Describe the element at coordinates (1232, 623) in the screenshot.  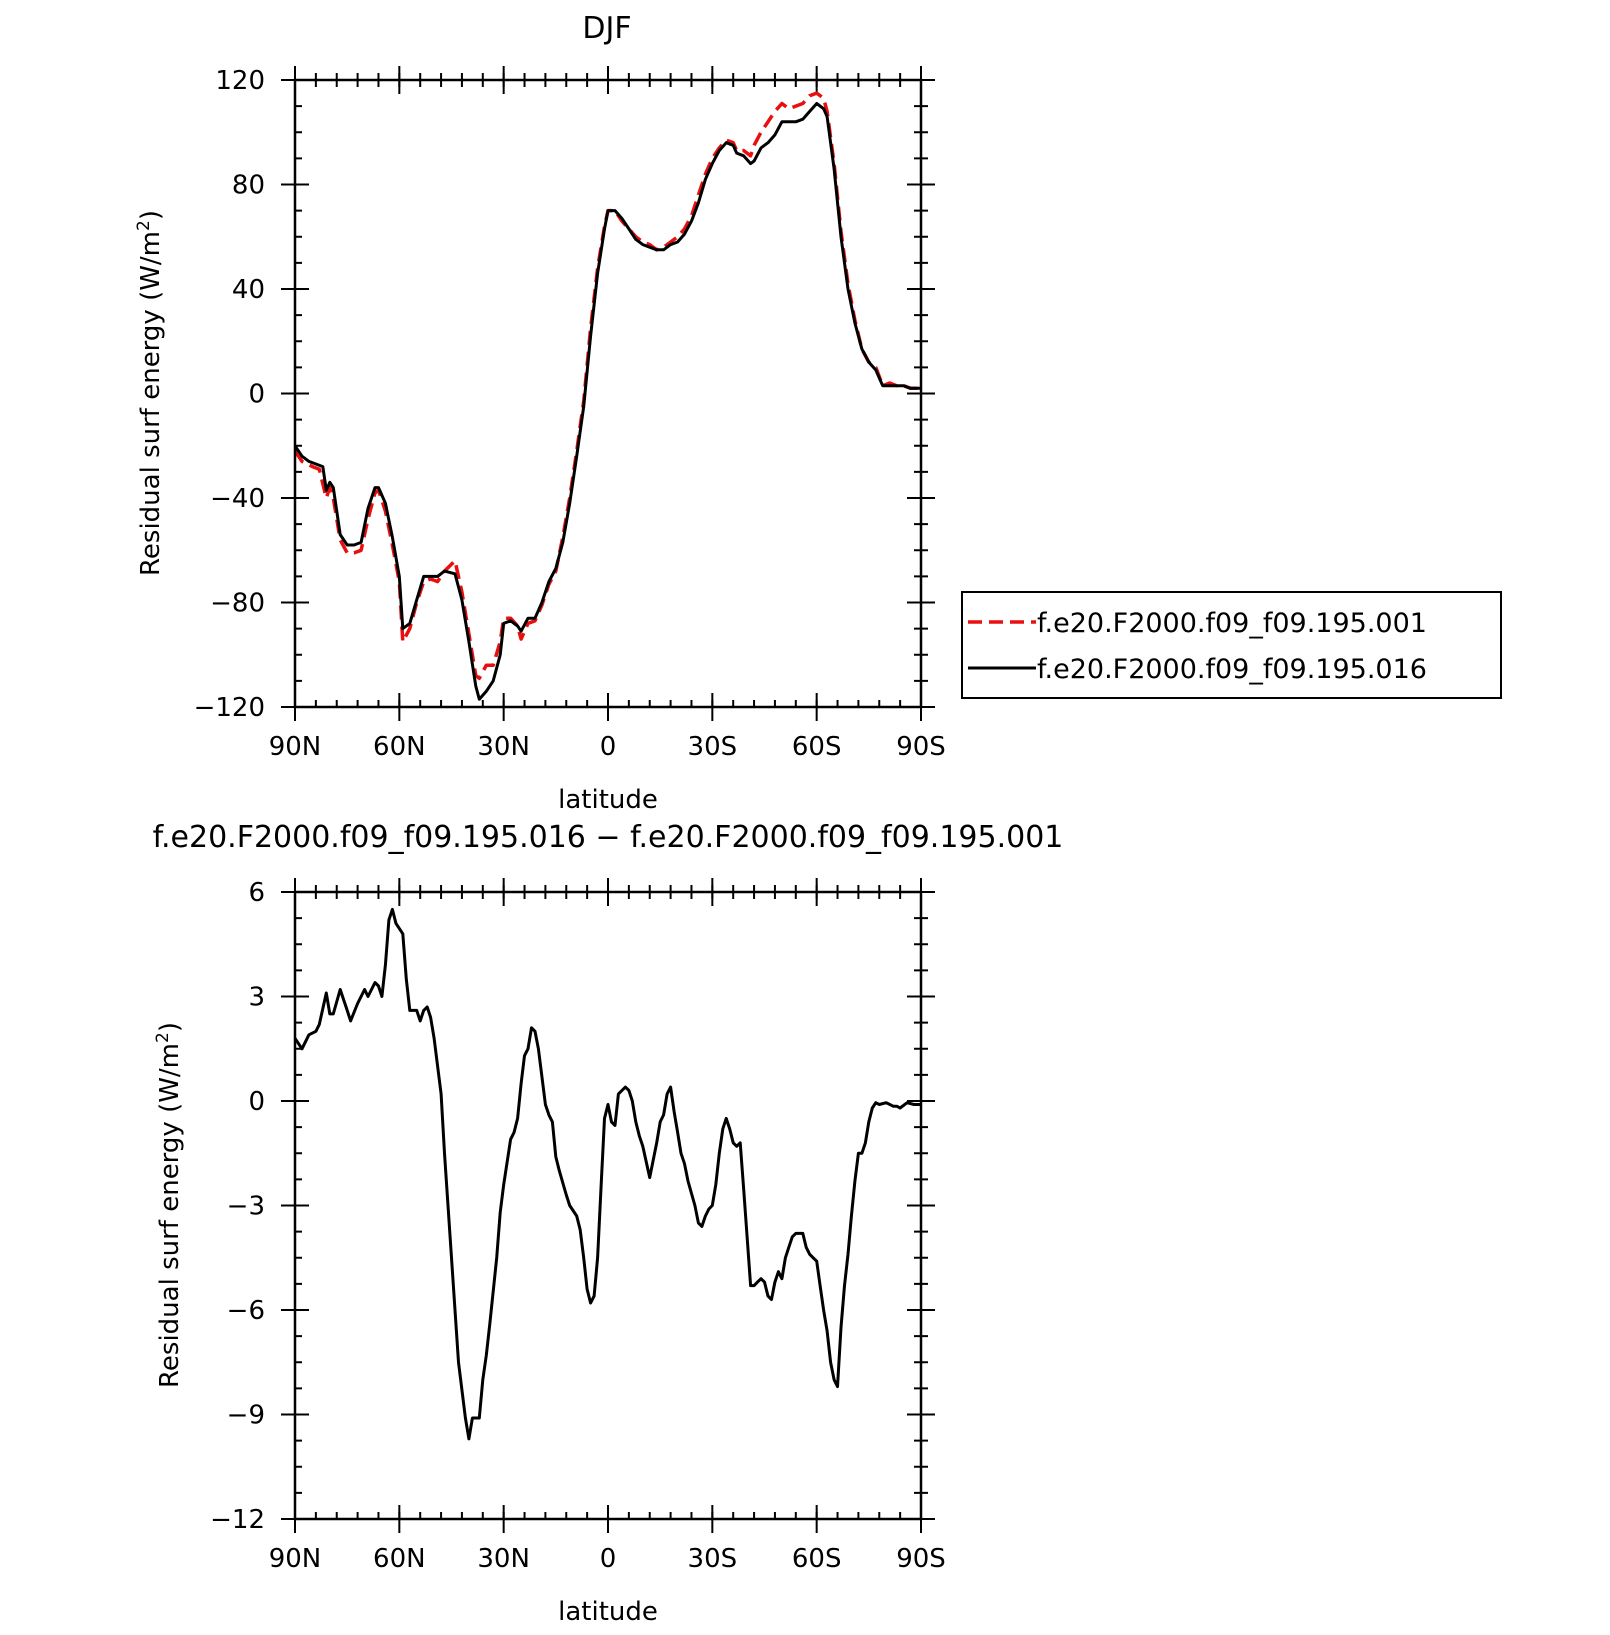
I see `legend-label-series-1: f.e20.F2000.f09_f09.195.001` at that location.